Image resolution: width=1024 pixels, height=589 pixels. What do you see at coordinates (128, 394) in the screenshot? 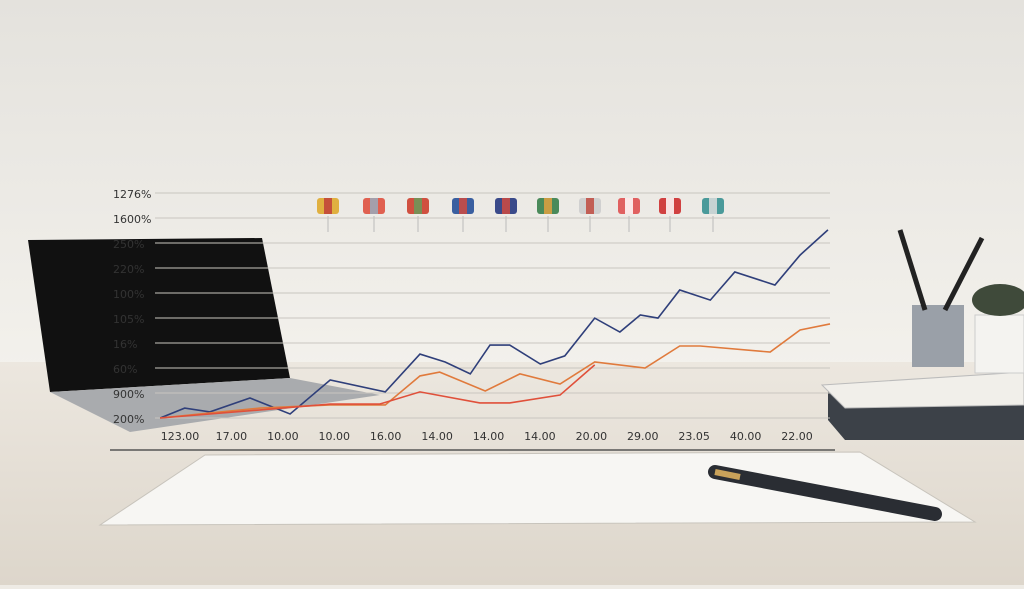
I see `y-label: 900%` at bounding box center [128, 394].